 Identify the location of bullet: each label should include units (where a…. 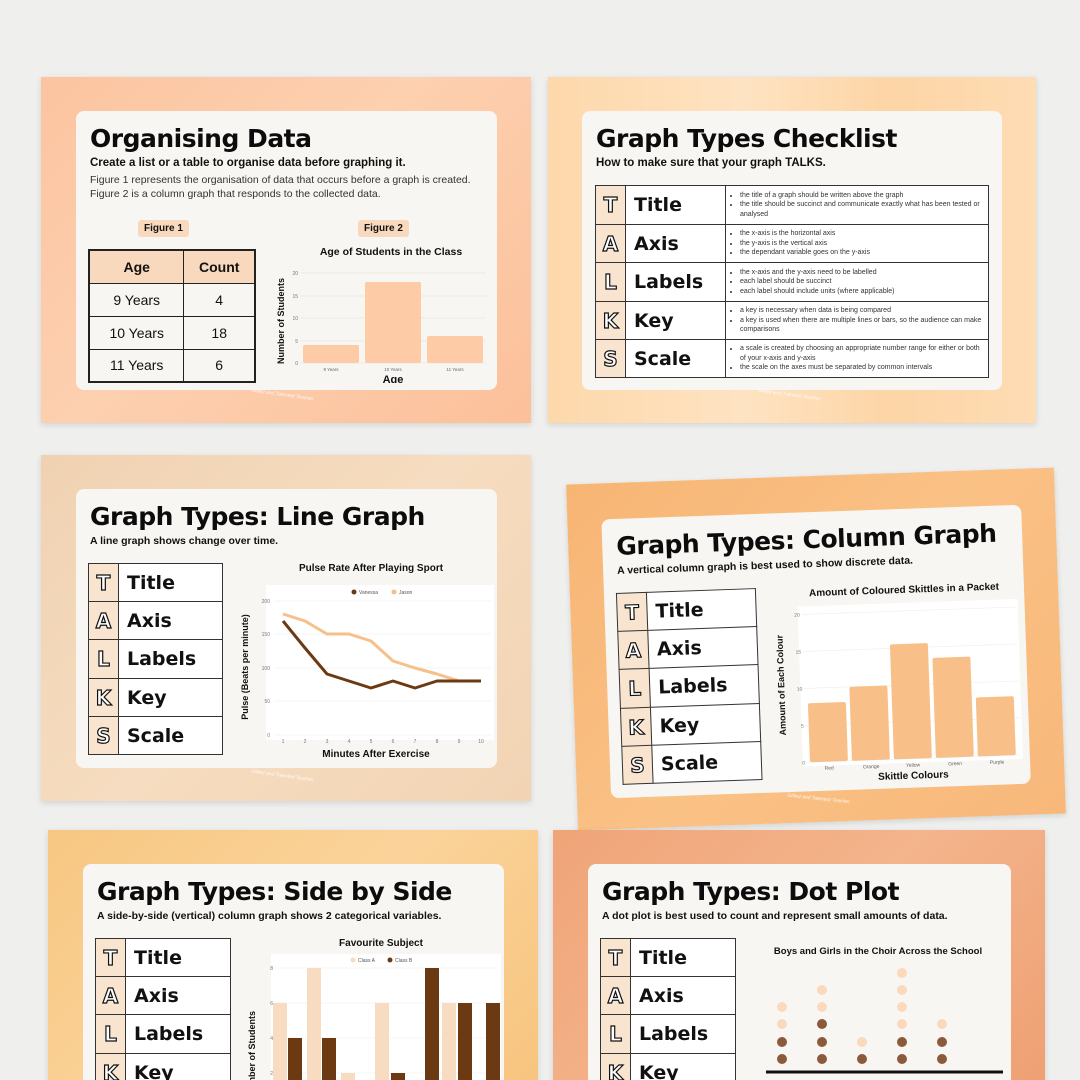
(862, 291).